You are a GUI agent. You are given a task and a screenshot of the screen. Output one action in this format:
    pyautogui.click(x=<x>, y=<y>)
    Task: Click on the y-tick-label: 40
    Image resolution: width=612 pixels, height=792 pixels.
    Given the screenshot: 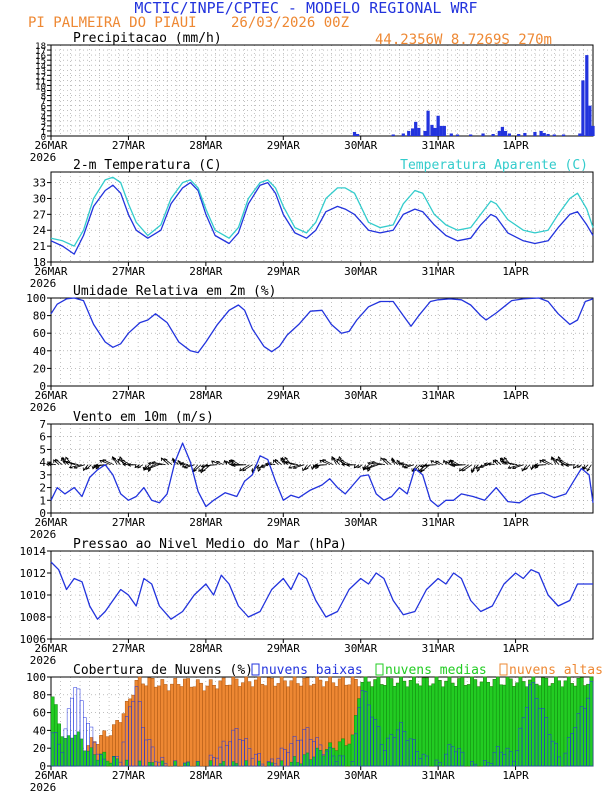 What is the action you would take?
    pyautogui.click(x=39, y=351)
    